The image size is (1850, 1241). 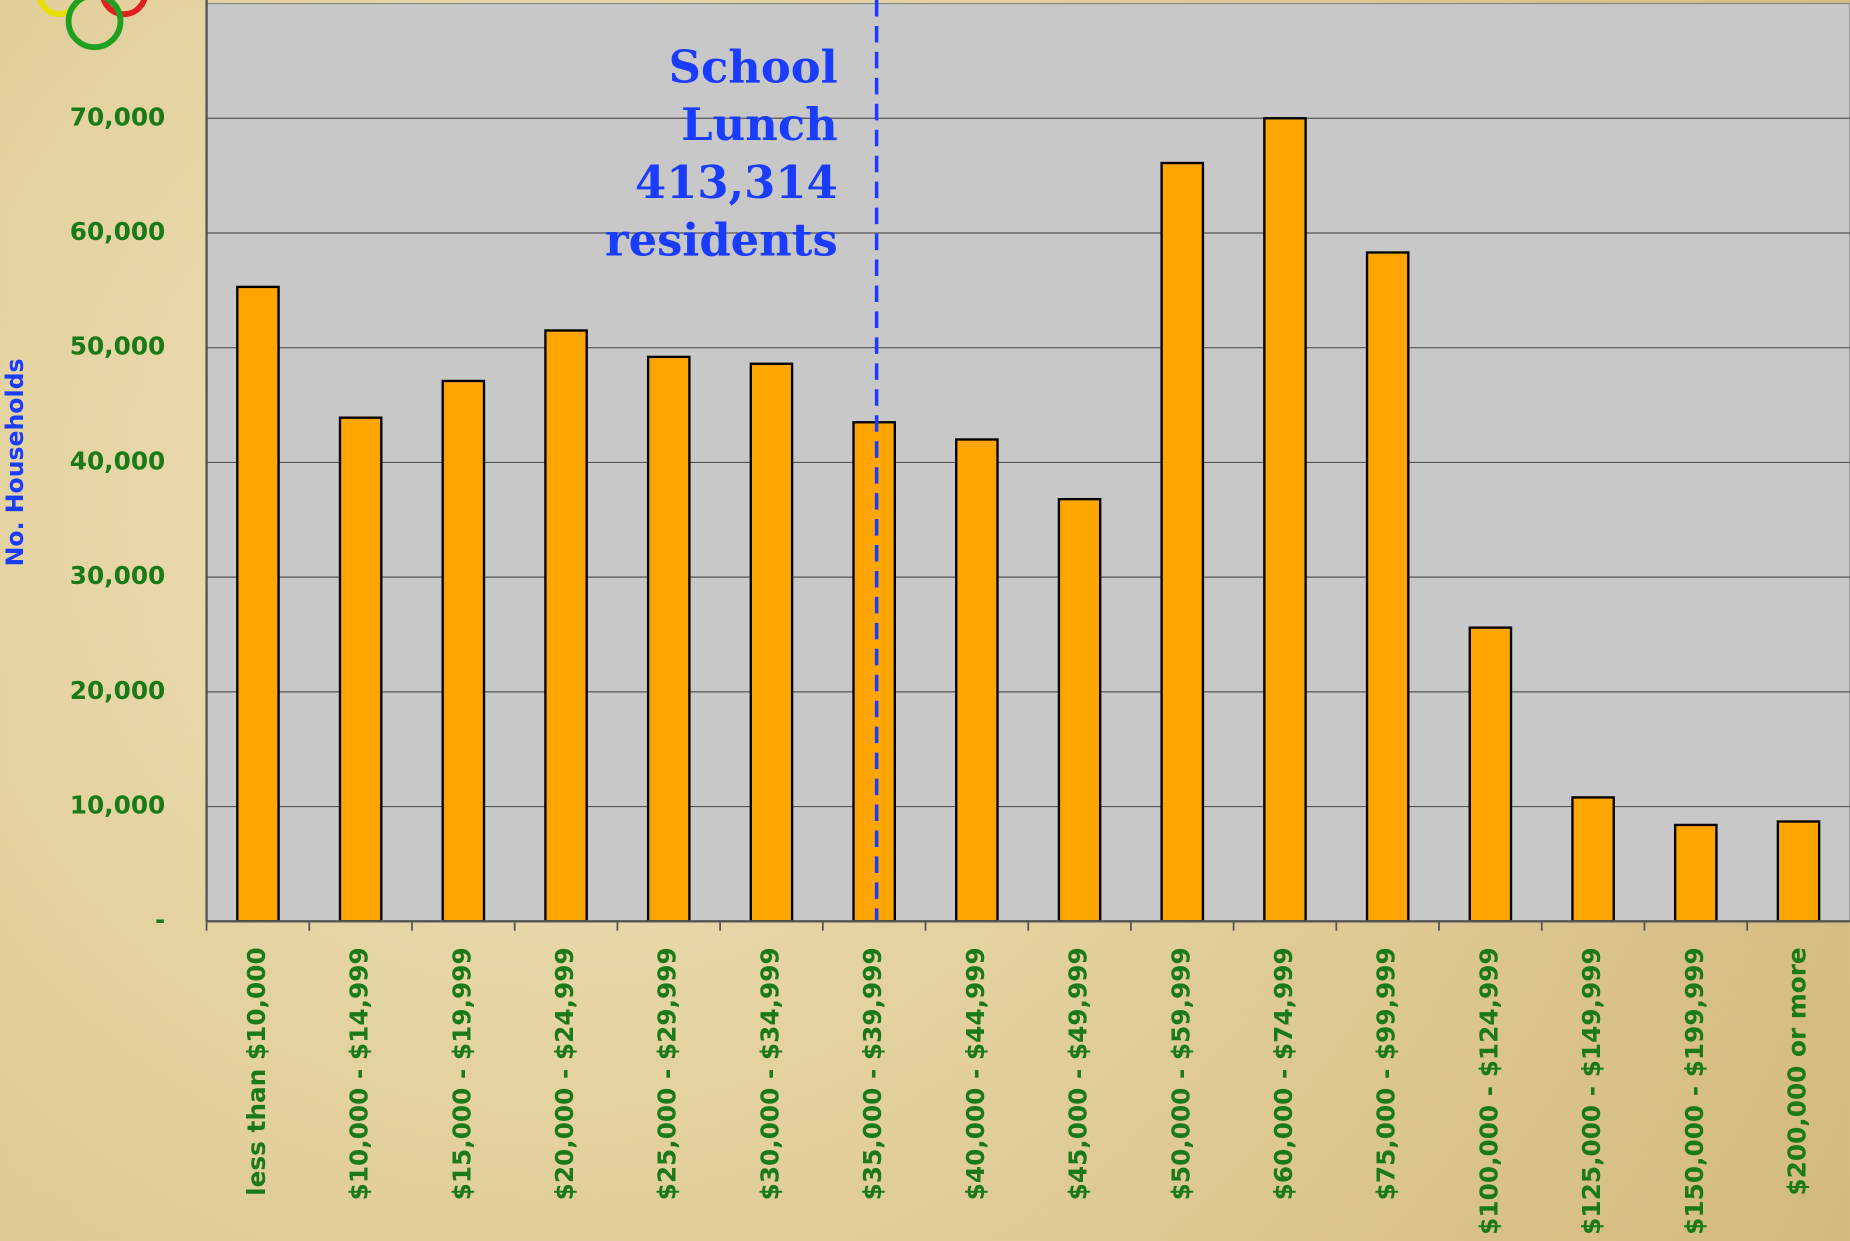 What do you see at coordinates (769, 1073) in the screenshot?
I see `x-tick-label: $30,000 - $34,999` at bounding box center [769, 1073].